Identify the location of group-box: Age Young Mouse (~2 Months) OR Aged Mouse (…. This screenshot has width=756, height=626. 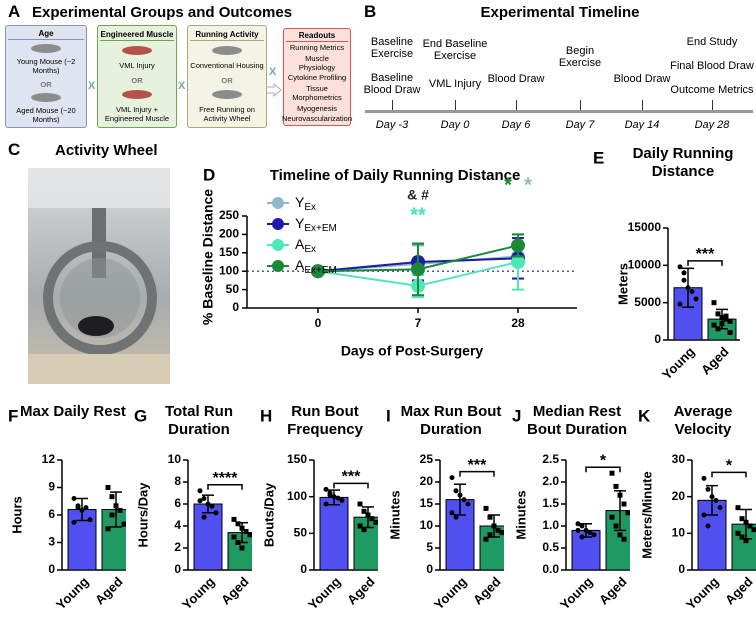
(46, 76).